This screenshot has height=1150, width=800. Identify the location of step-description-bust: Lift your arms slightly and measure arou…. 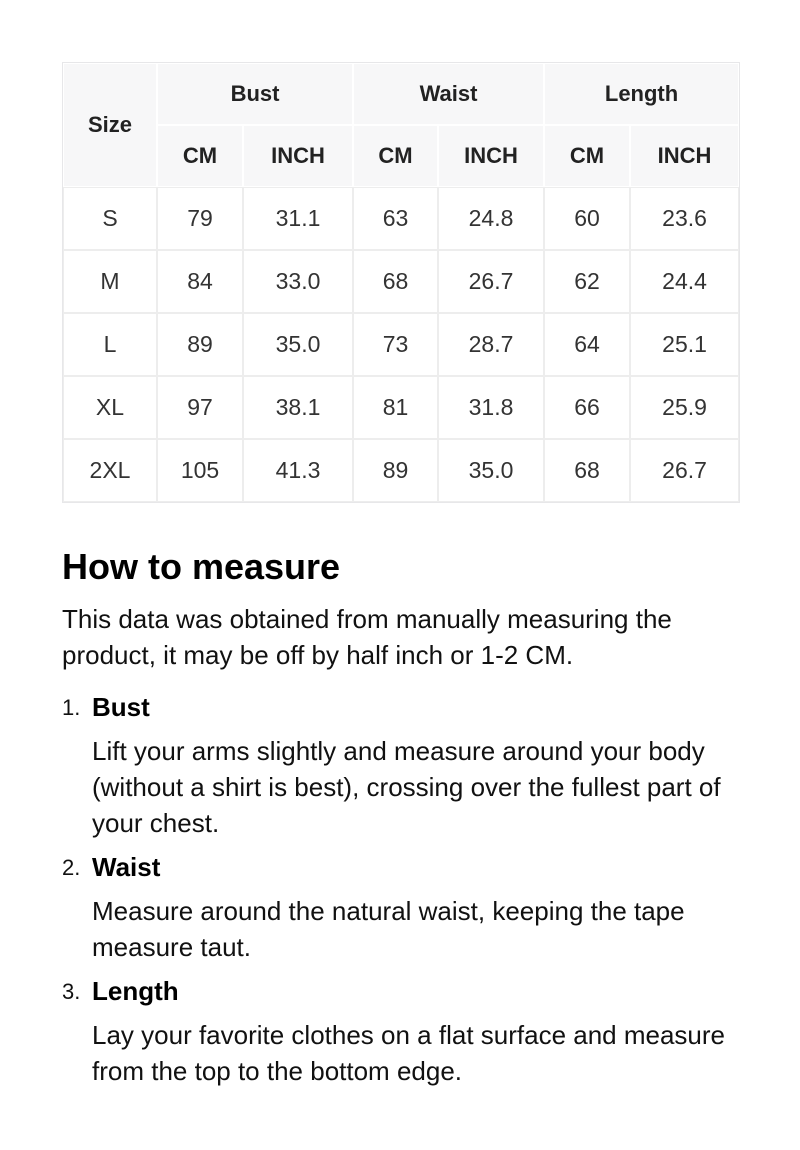
(406, 787).